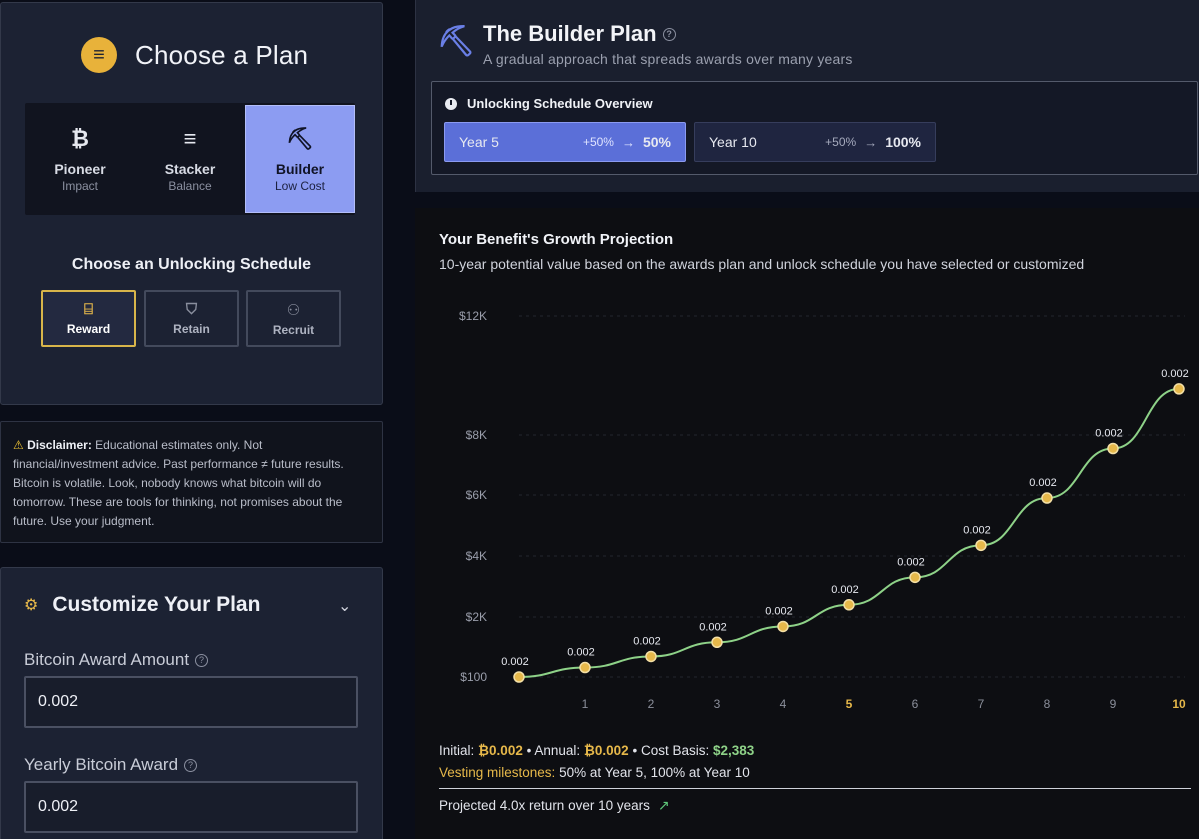 This screenshot has width=1199, height=839. What do you see at coordinates (156, 604) in the screenshot?
I see `customize-title: Customize Your Plan` at bounding box center [156, 604].